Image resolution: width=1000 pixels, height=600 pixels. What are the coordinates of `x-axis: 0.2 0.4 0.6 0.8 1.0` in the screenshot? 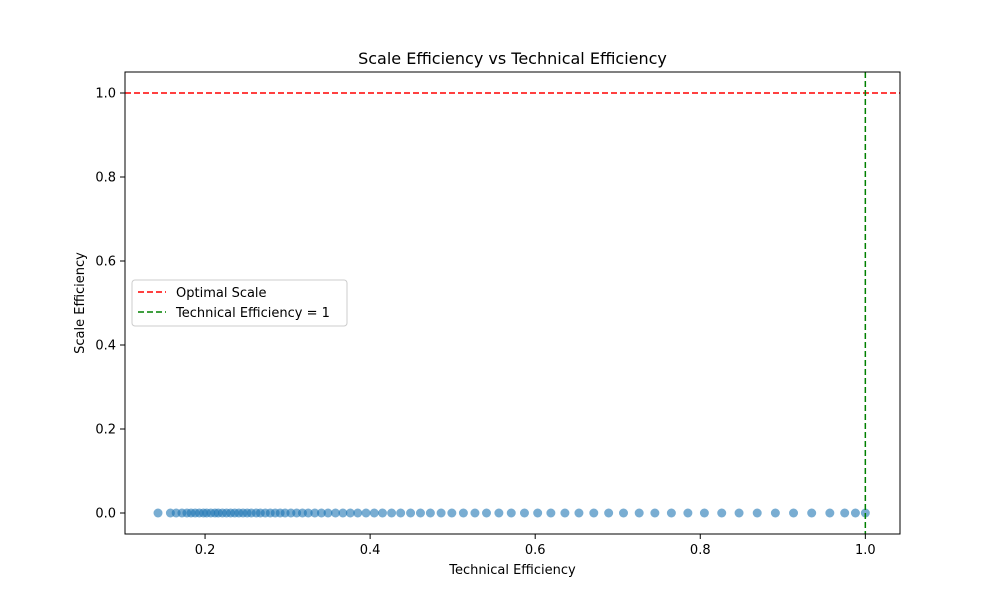 It's located at (535, 546).